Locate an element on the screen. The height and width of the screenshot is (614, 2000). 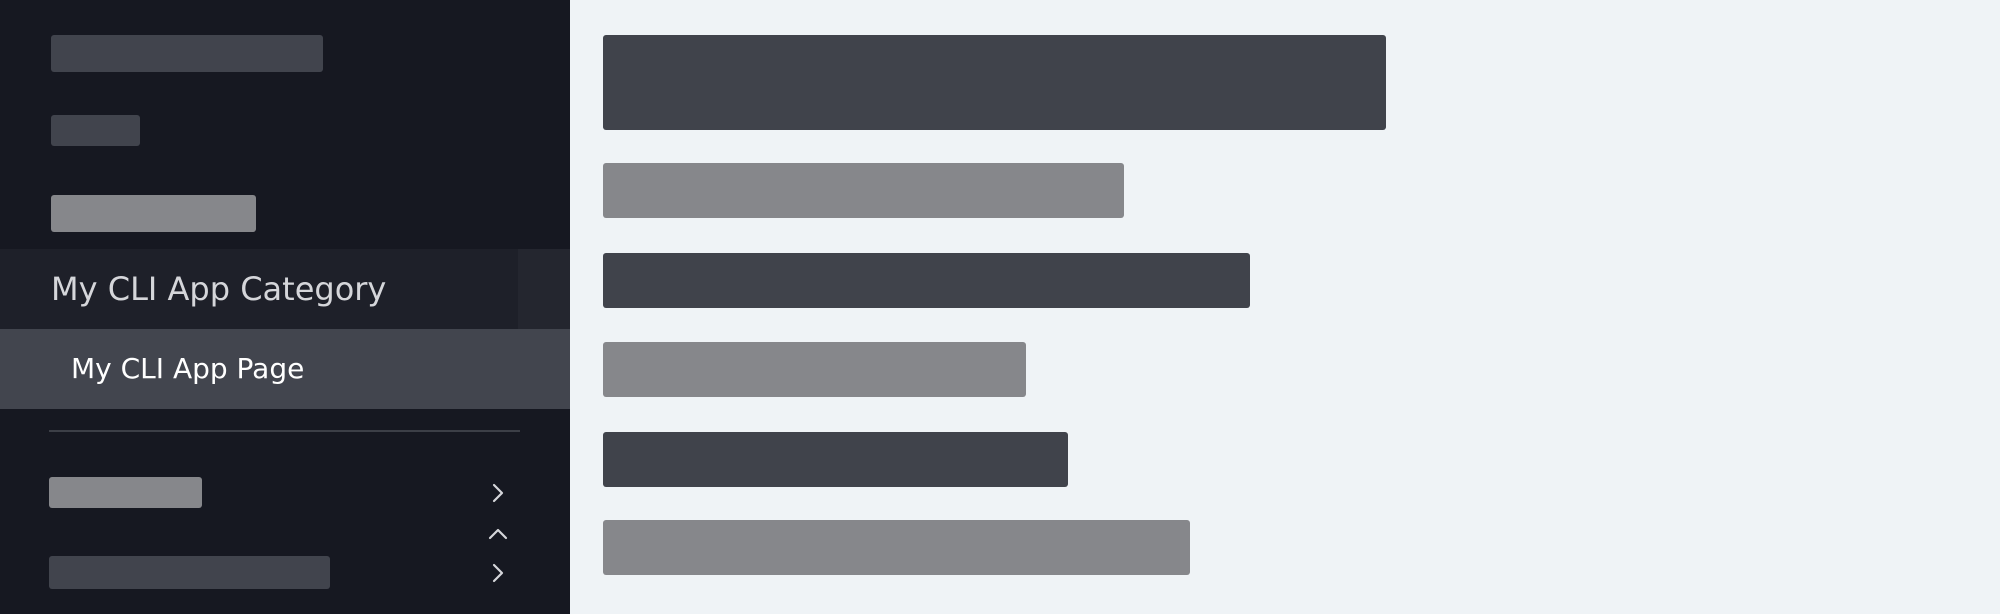
sidebar-divider is located at coordinates (284, 431).